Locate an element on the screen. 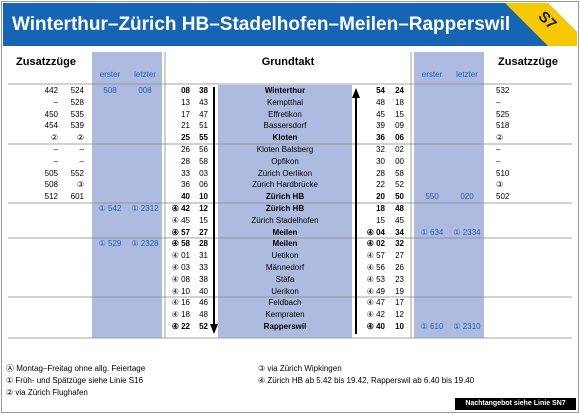 Image resolution: width=580 pixels, height=414 pixels. departure-minute: 08 is located at coordinates (185, 90).